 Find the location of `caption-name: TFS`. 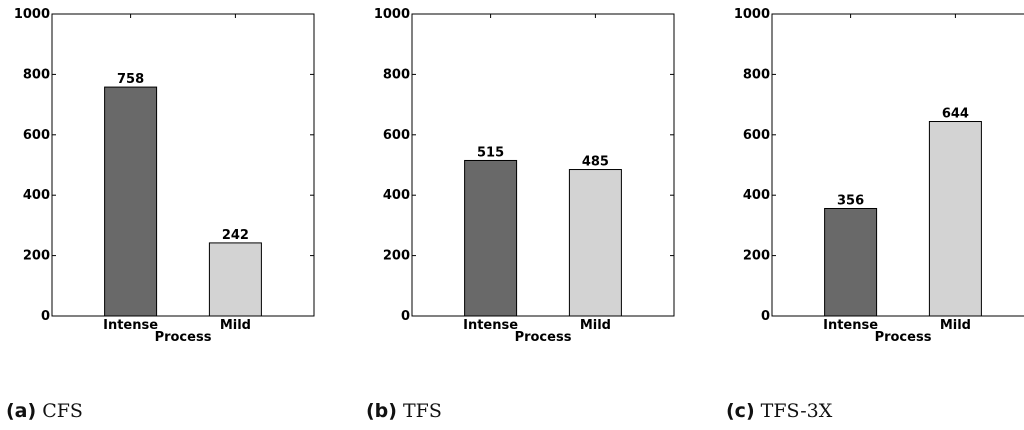

caption-name: TFS is located at coordinates (422, 411).